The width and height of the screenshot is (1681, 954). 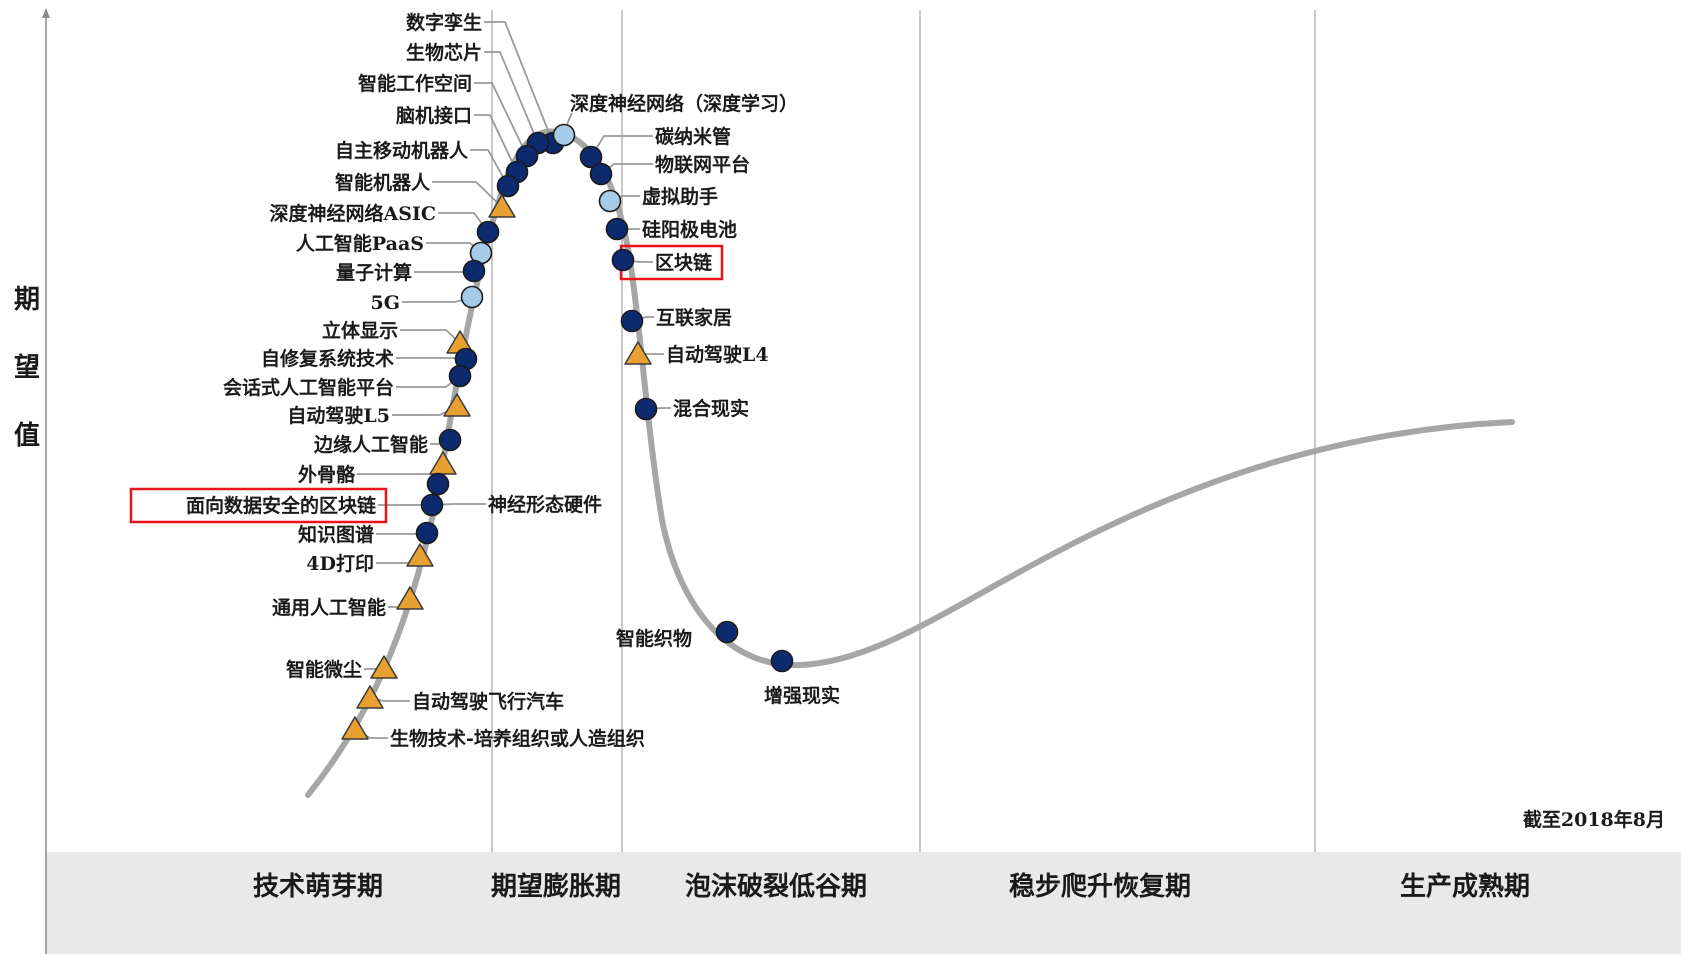 What do you see at coordinates (281, 505) in the screenshot?
I see `technology-label: 面向数据安全的区块链` at bounding box center [281, 505].